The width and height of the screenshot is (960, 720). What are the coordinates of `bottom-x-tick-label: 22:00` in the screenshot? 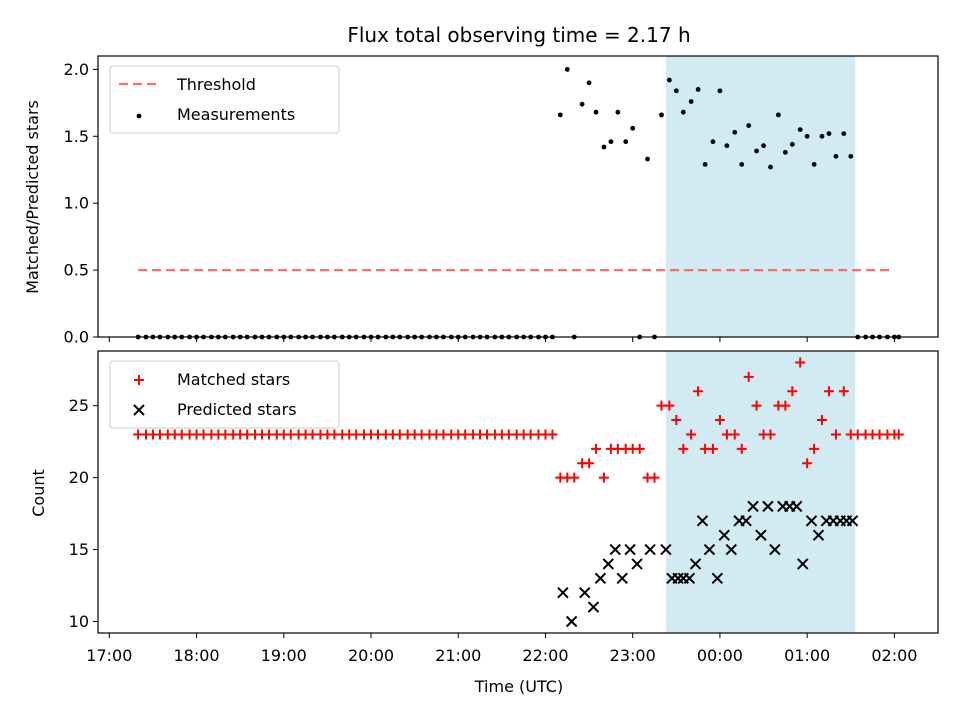 It's located at (545, 655).